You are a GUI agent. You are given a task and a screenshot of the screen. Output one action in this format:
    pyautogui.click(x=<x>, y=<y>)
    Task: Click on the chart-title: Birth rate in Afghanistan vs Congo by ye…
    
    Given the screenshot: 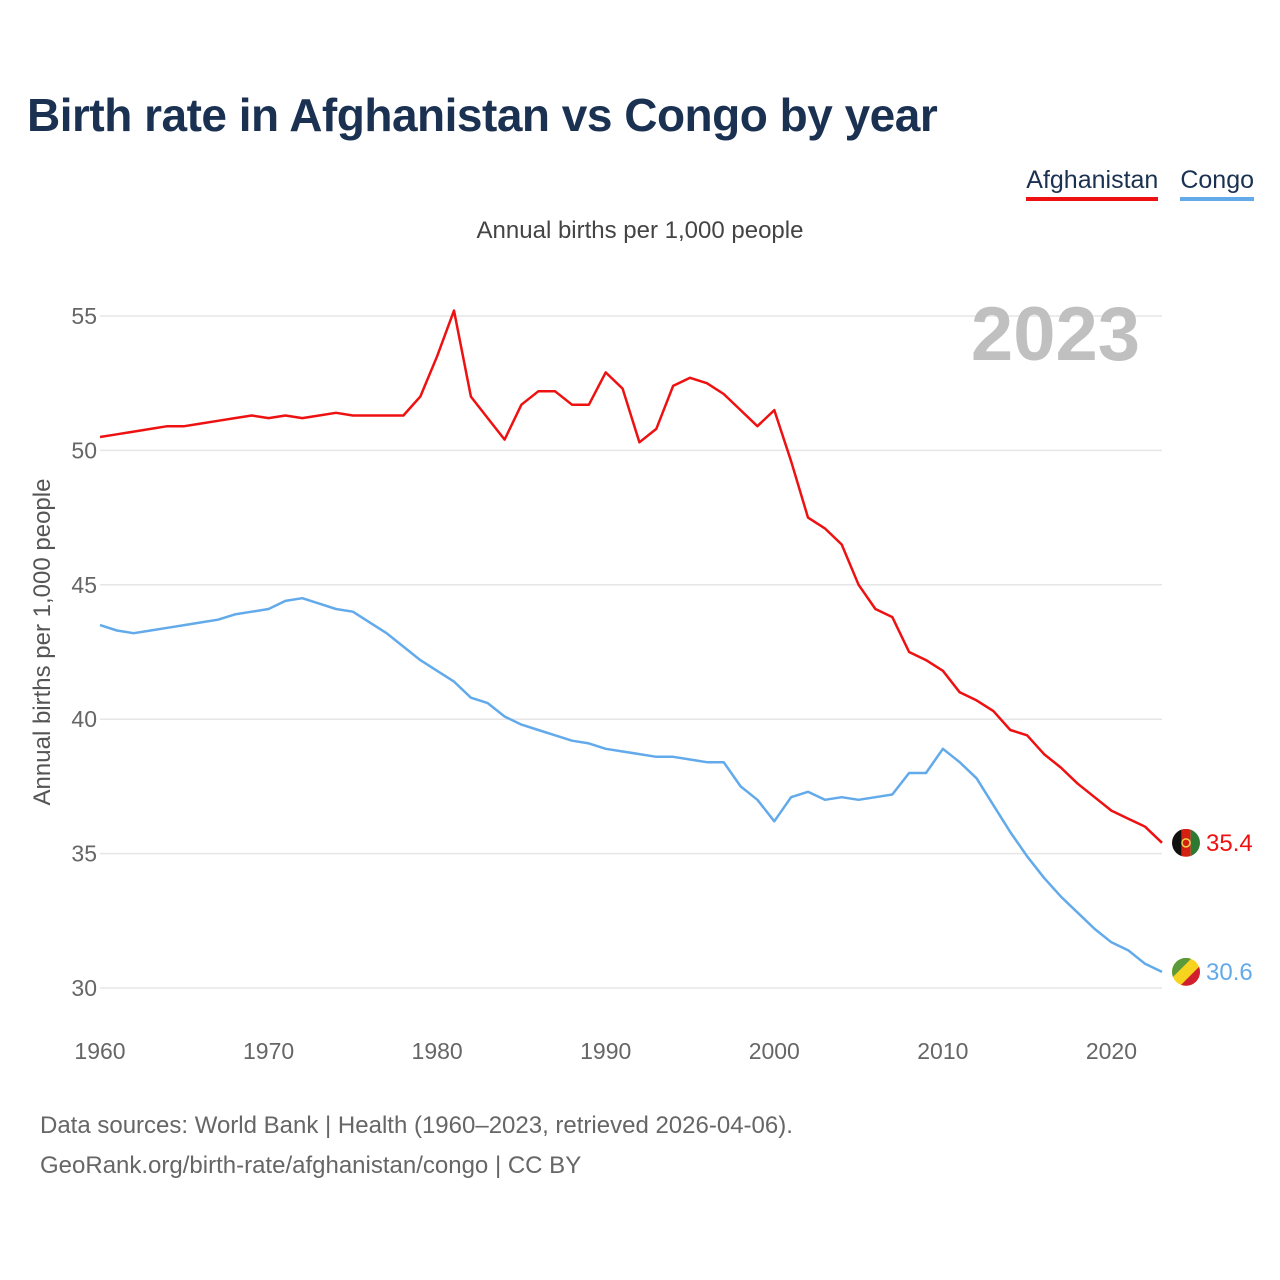 What is the action you would take?
    pyautogui.click(x=482, y=115)
    